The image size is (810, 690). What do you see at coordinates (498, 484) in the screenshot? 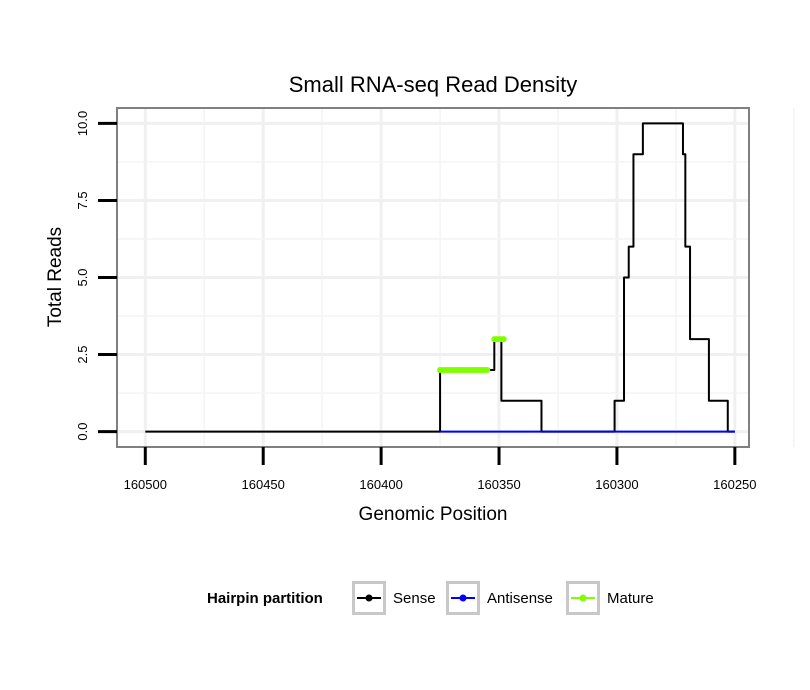
I see `x-tick-label: 160350` at bounding box center [498, 484].